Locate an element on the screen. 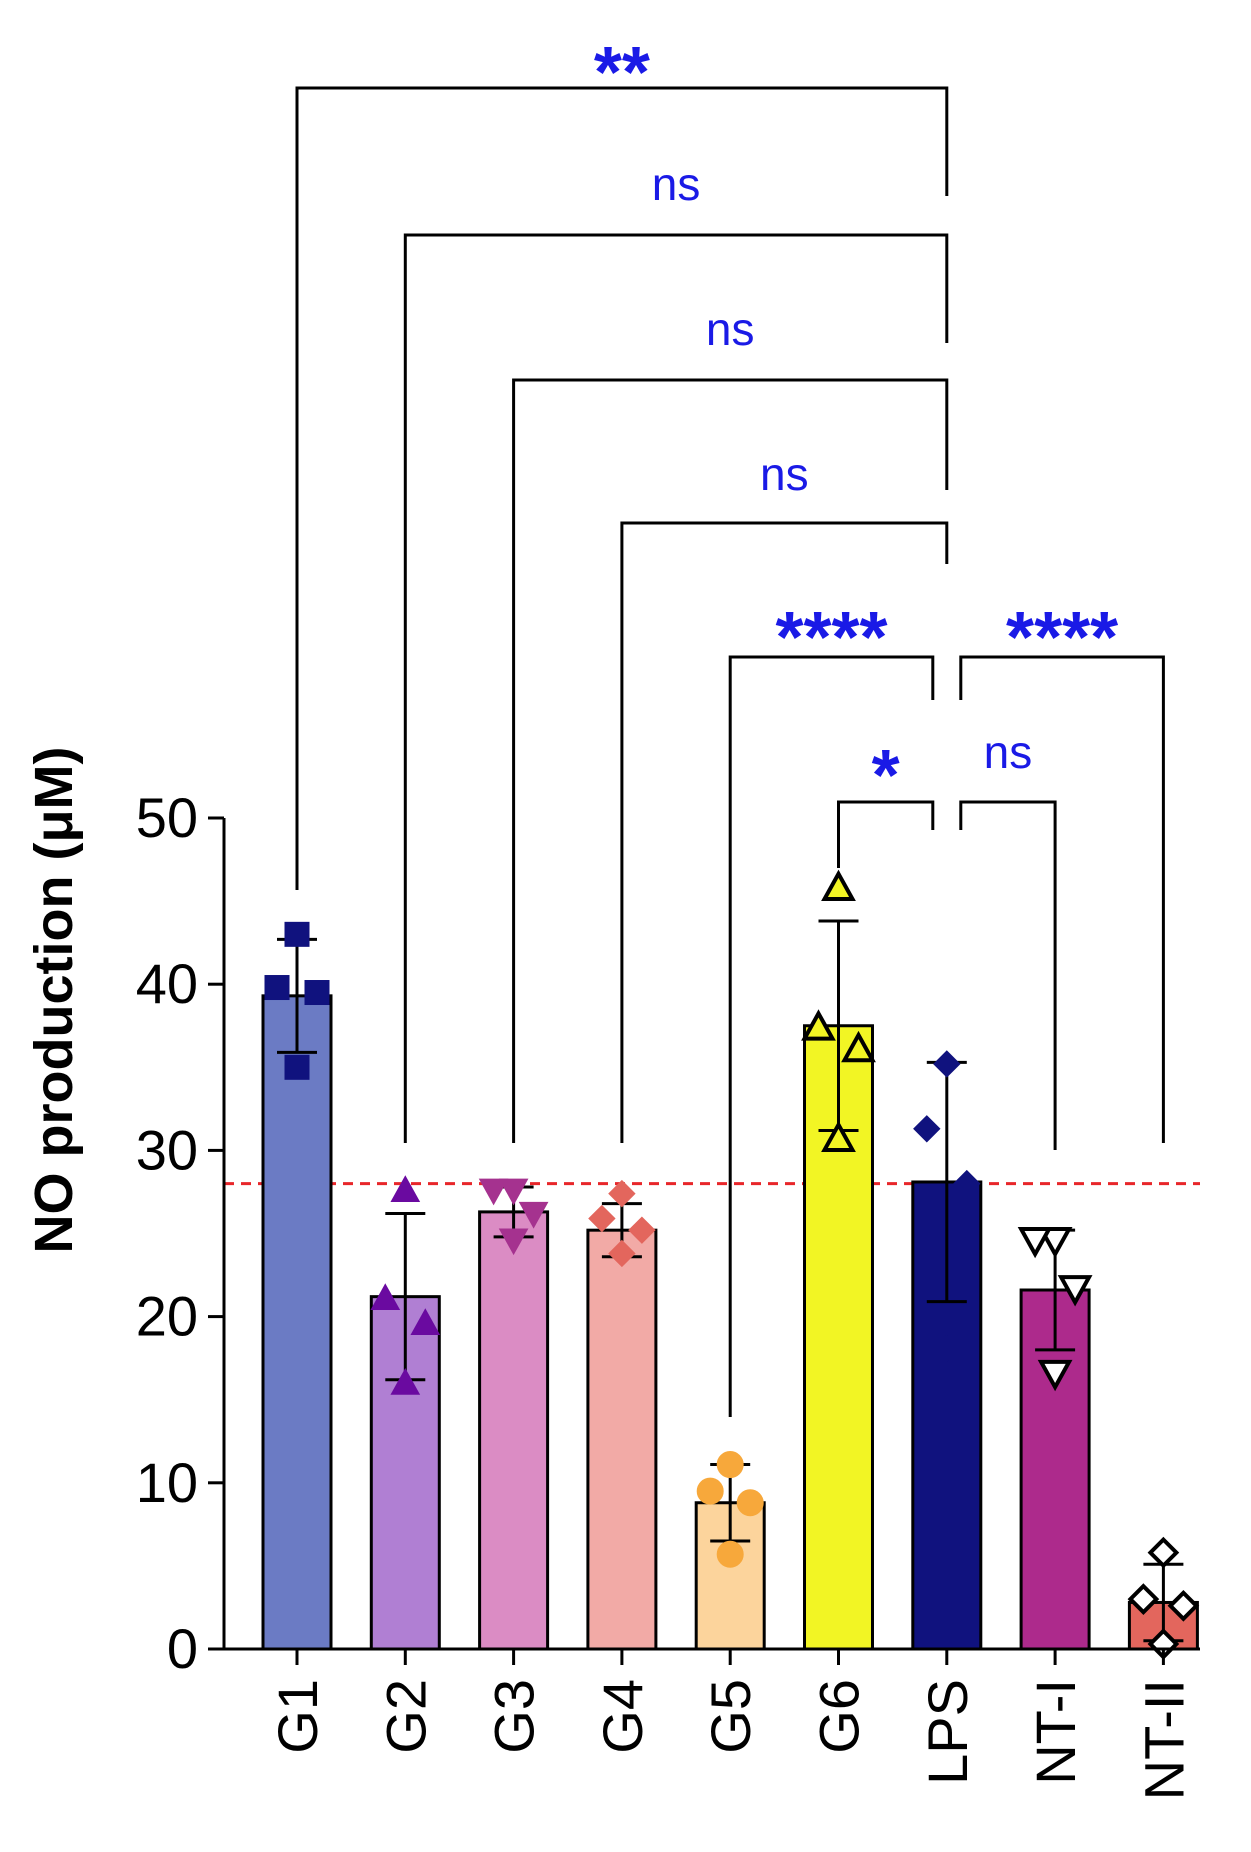 This screenshot has height=1852, width=1251. x-tick-label-g6: G6 is located at coordinates (839, 1716).